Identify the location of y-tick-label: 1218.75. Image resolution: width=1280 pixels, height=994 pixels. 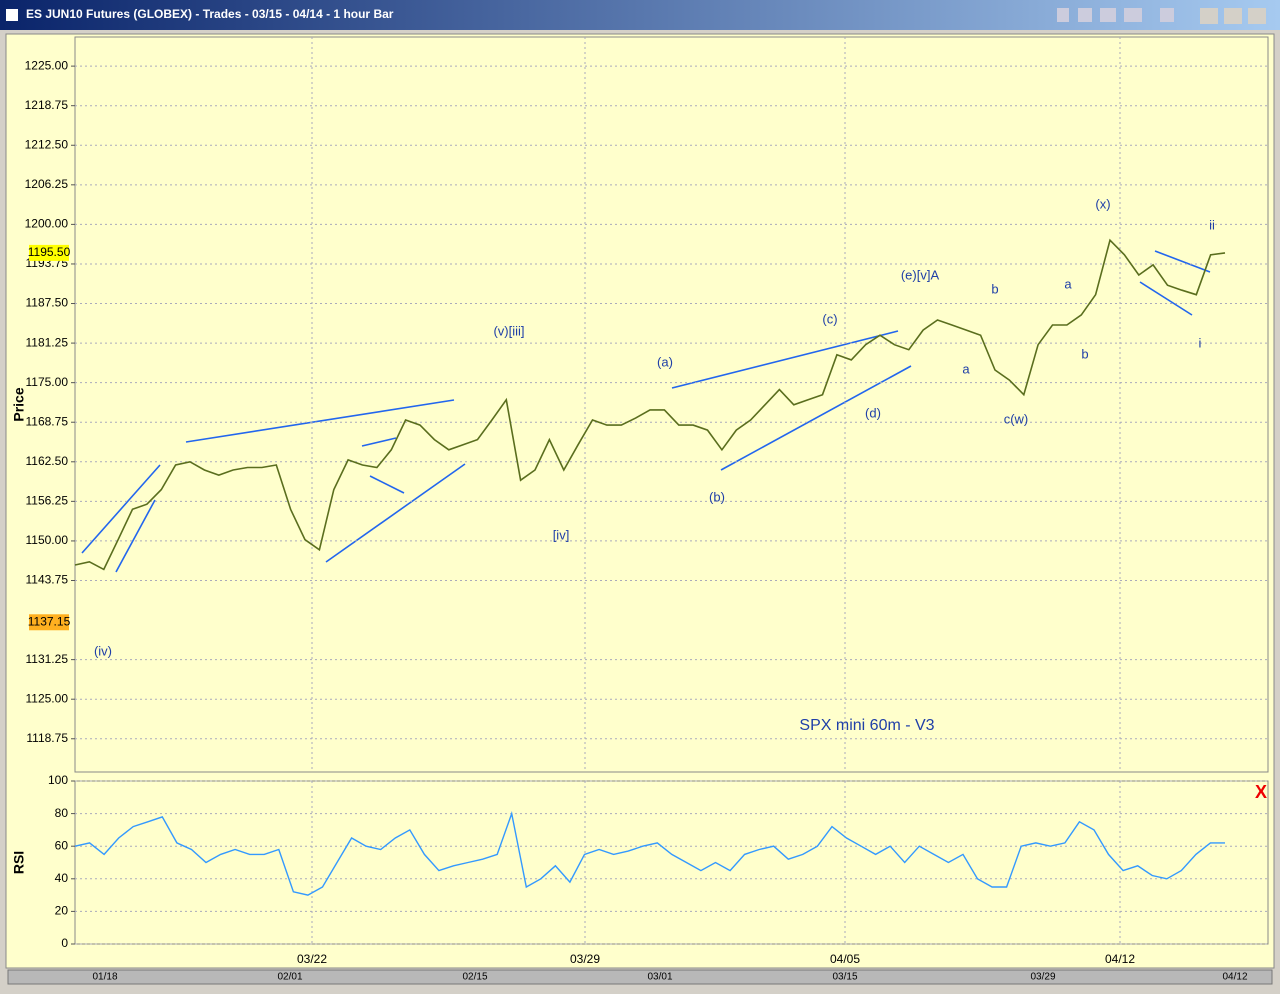
(47, 105).